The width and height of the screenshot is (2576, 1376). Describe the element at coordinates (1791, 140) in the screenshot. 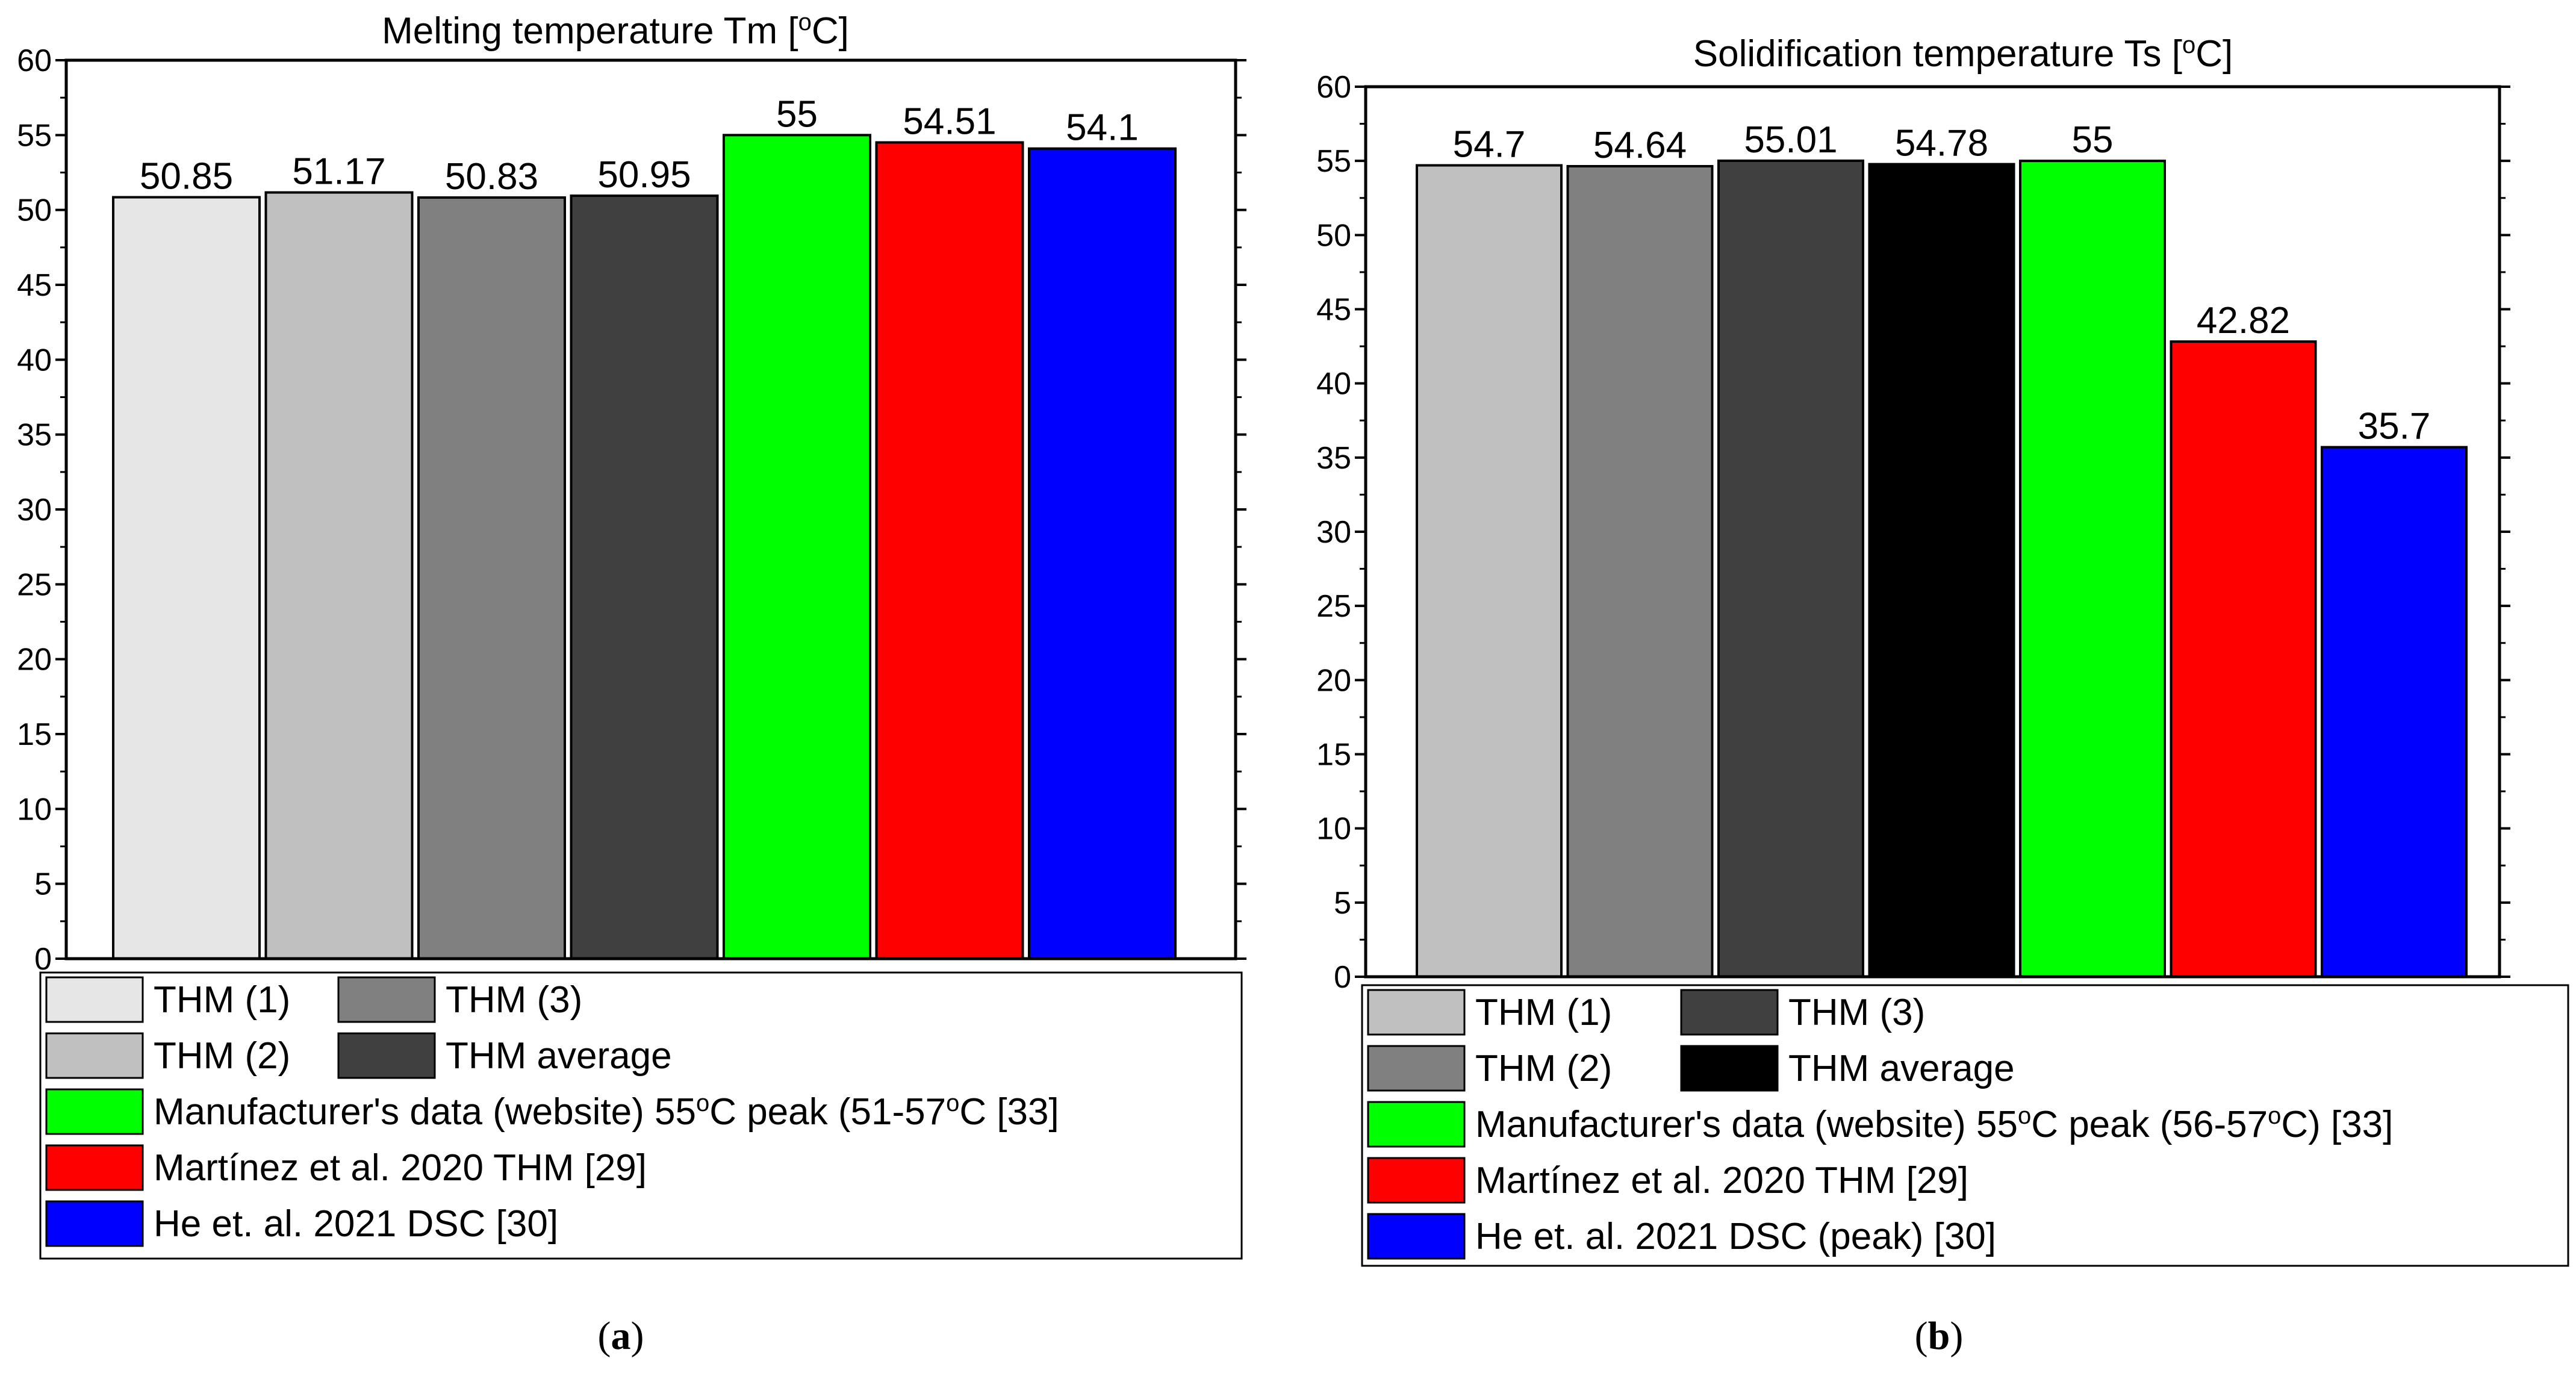

I see `data-label: 55.01` at that location.